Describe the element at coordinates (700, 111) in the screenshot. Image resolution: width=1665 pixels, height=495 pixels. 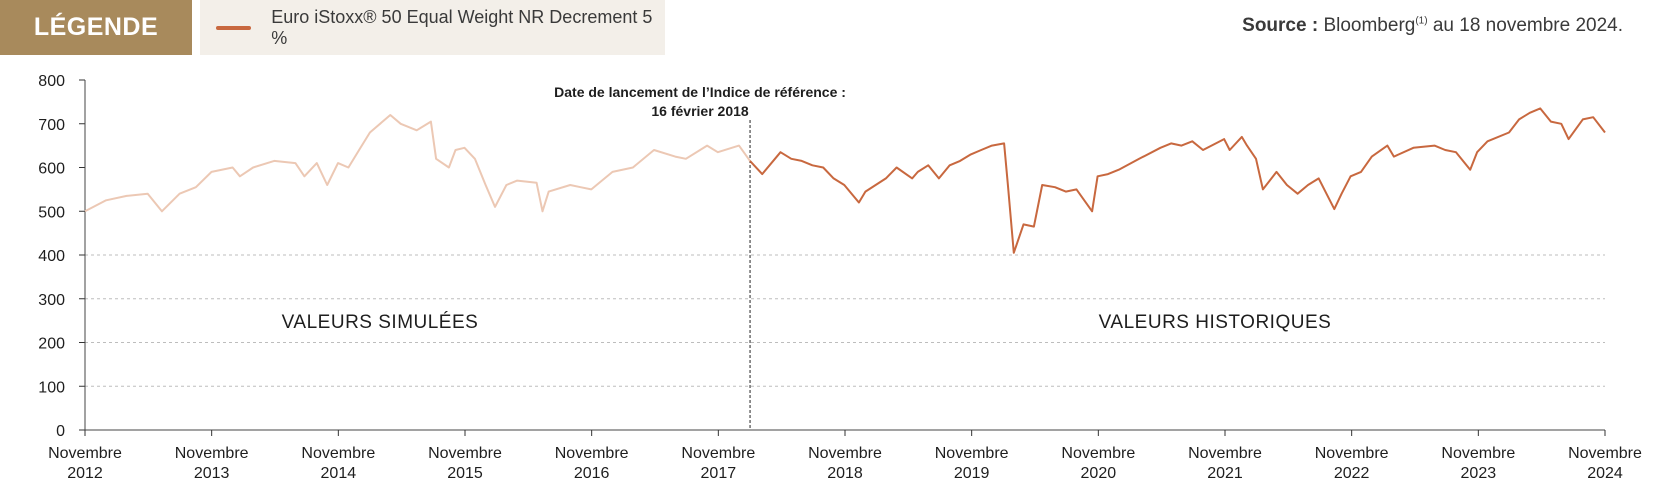
I see `launch-label-line2: 16 février 2018` at that location.